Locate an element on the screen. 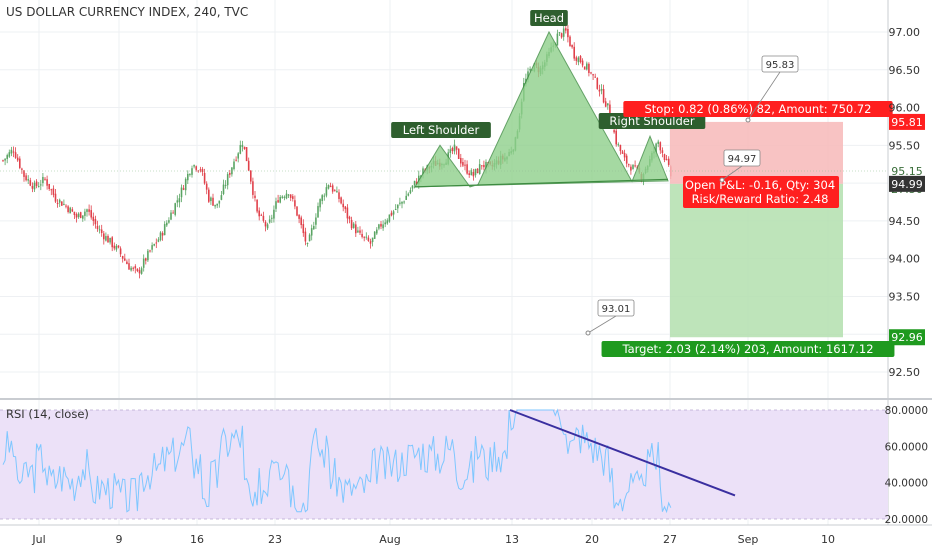  callout-stop-dot is located at coordinates (748, 120).